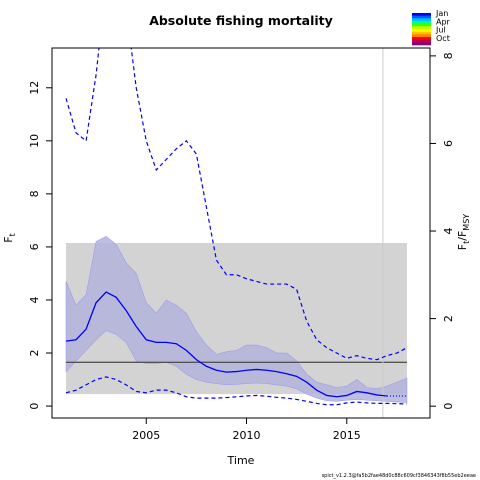 The image size is (480, 480). Describe the element at coordinates (241, 460) in the screenshot. I see `x-axis-label: Time` at that location.